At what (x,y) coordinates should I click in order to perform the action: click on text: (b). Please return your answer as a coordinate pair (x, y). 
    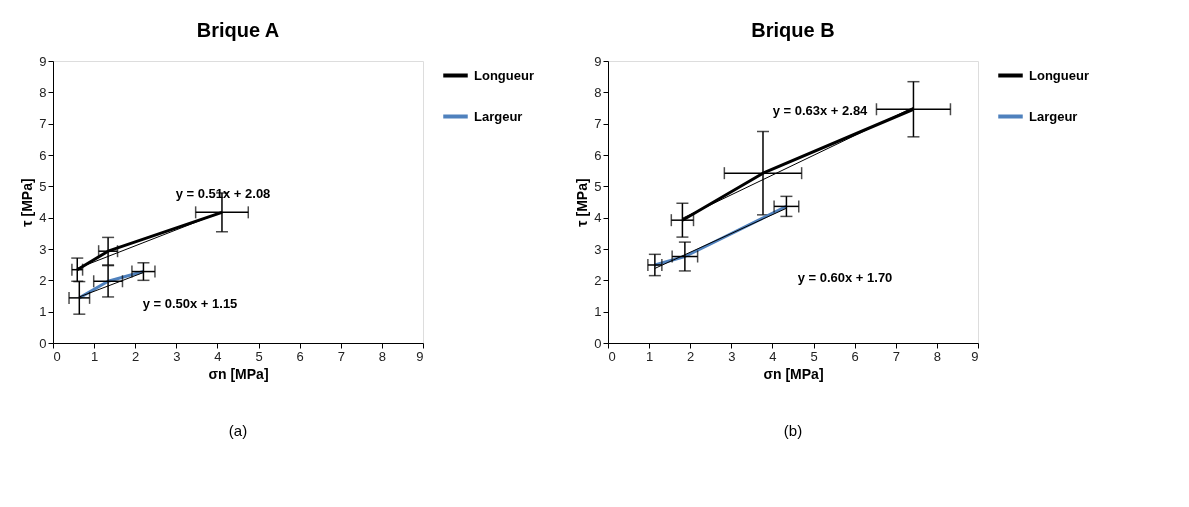
    Looking at the image, I should click on (793, 430).